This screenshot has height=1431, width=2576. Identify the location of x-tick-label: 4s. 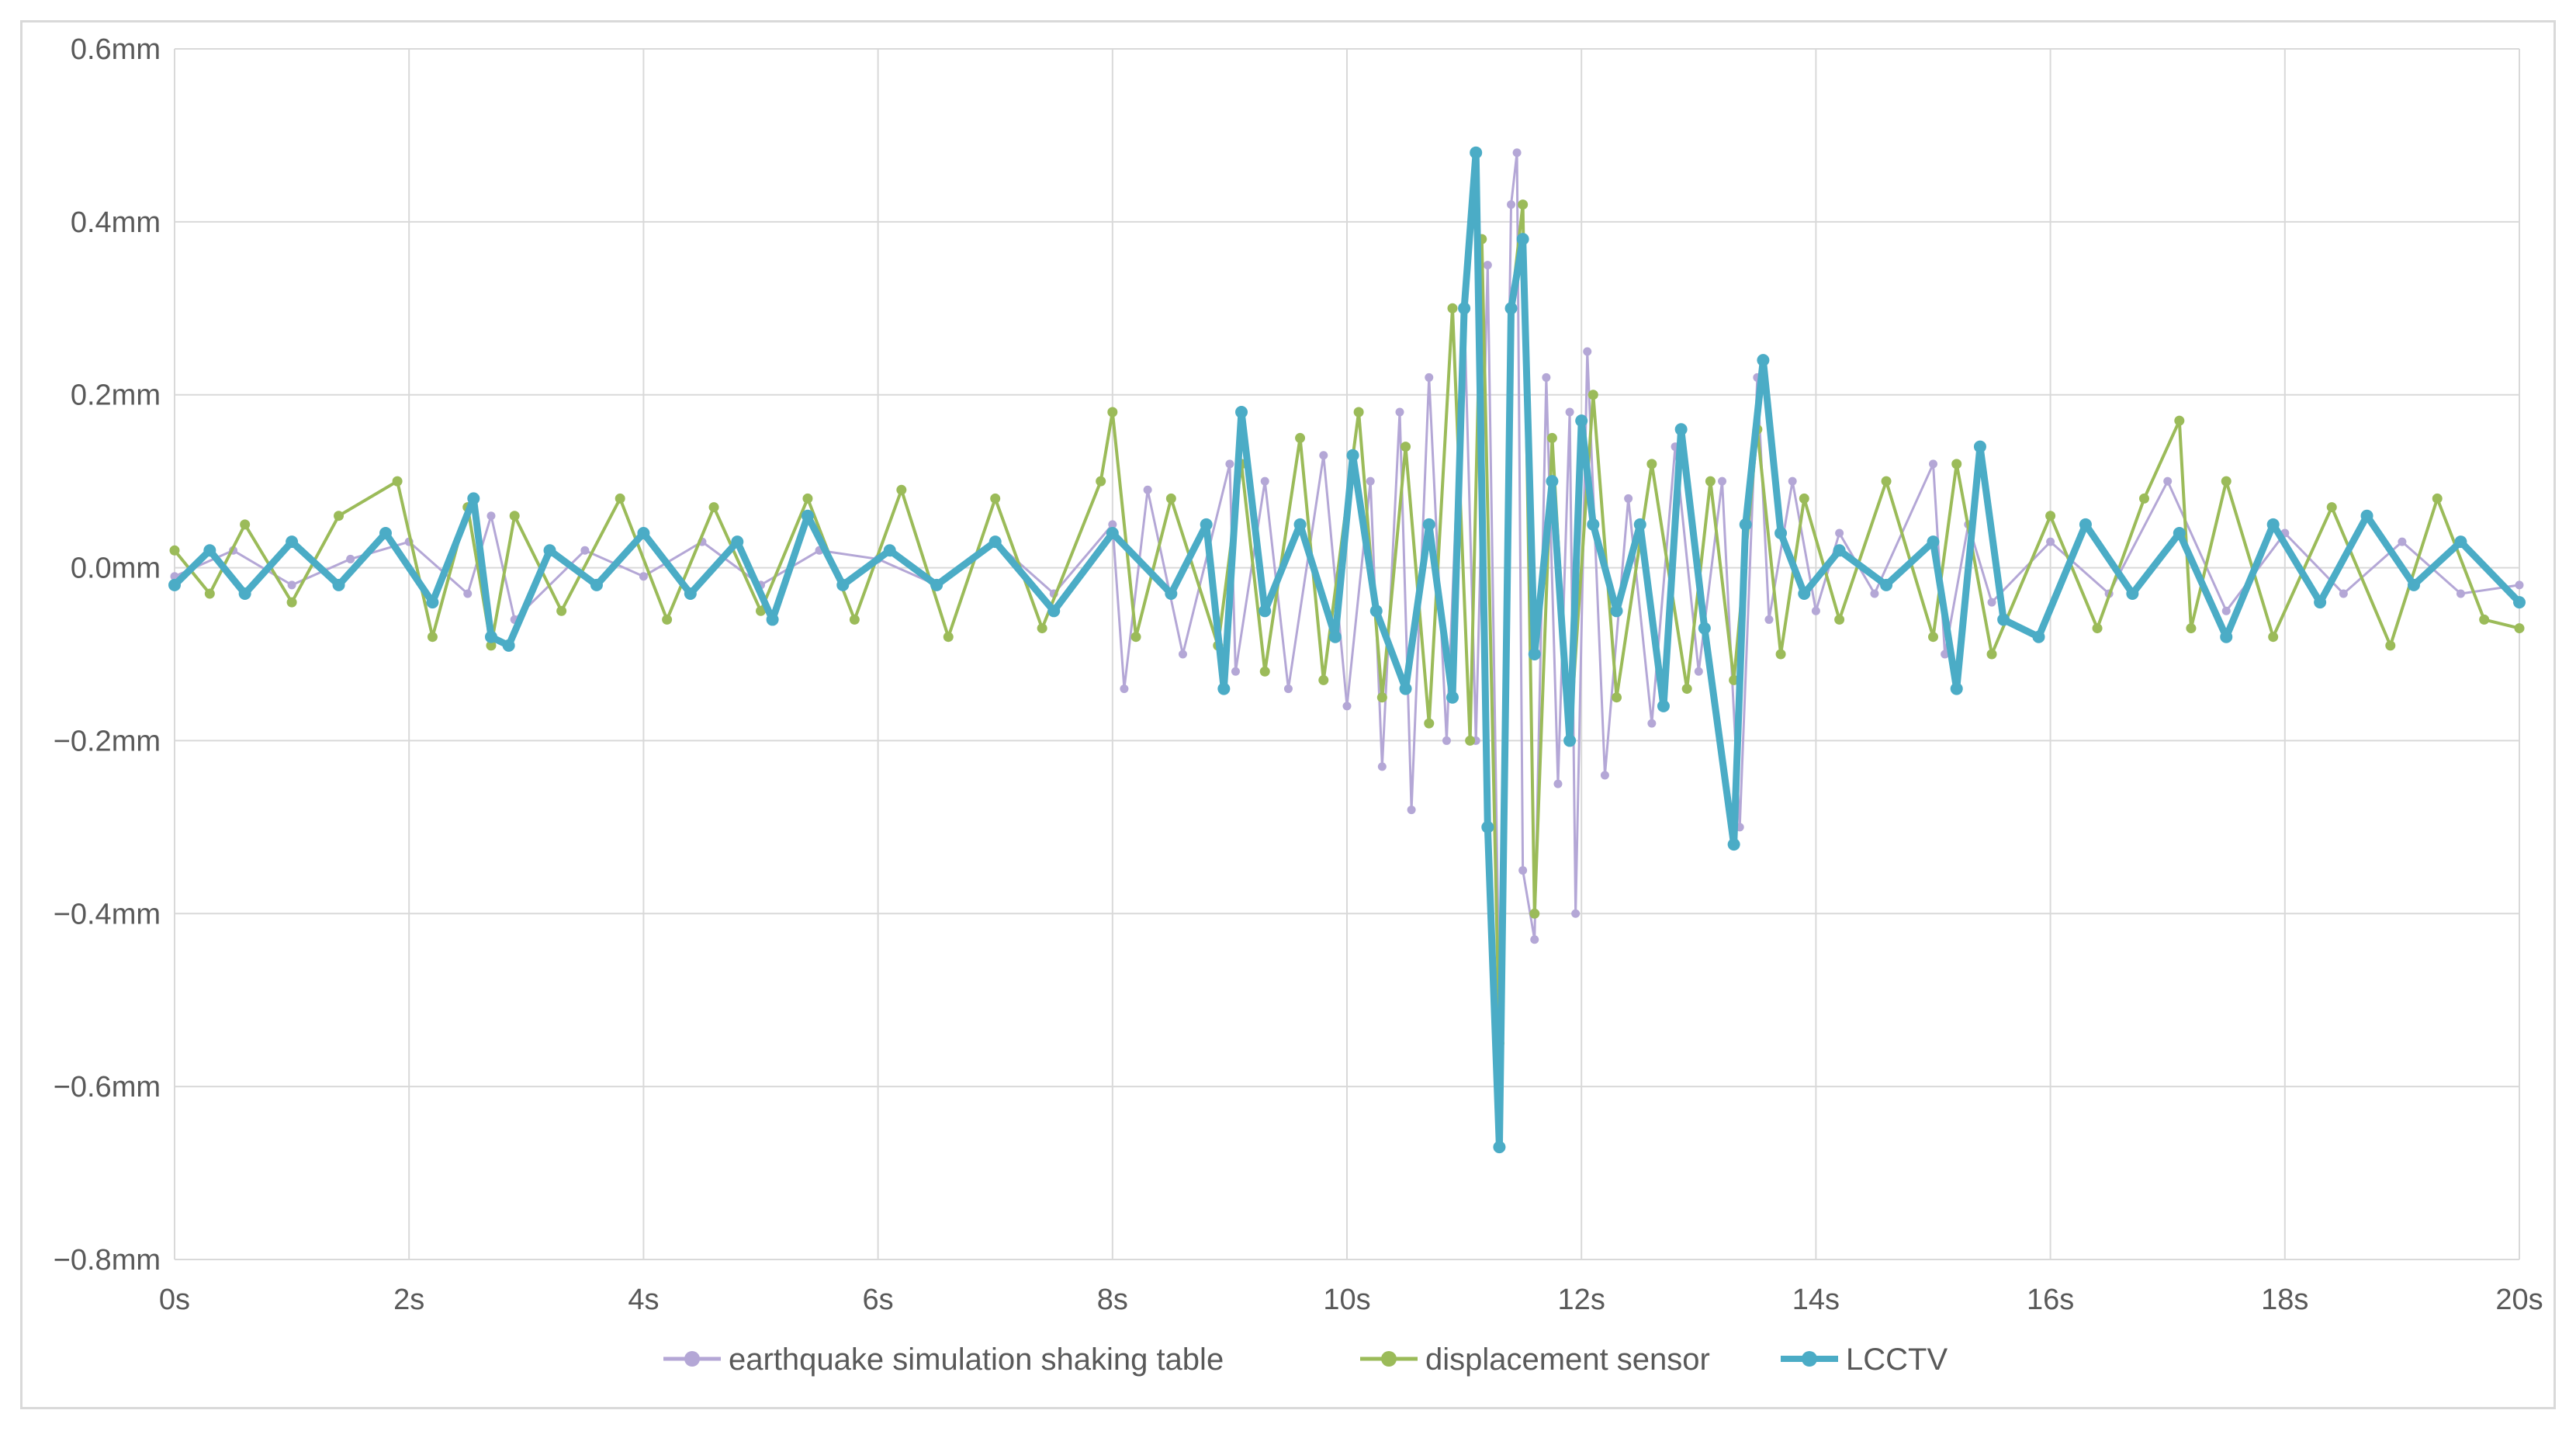
(643, 1300).